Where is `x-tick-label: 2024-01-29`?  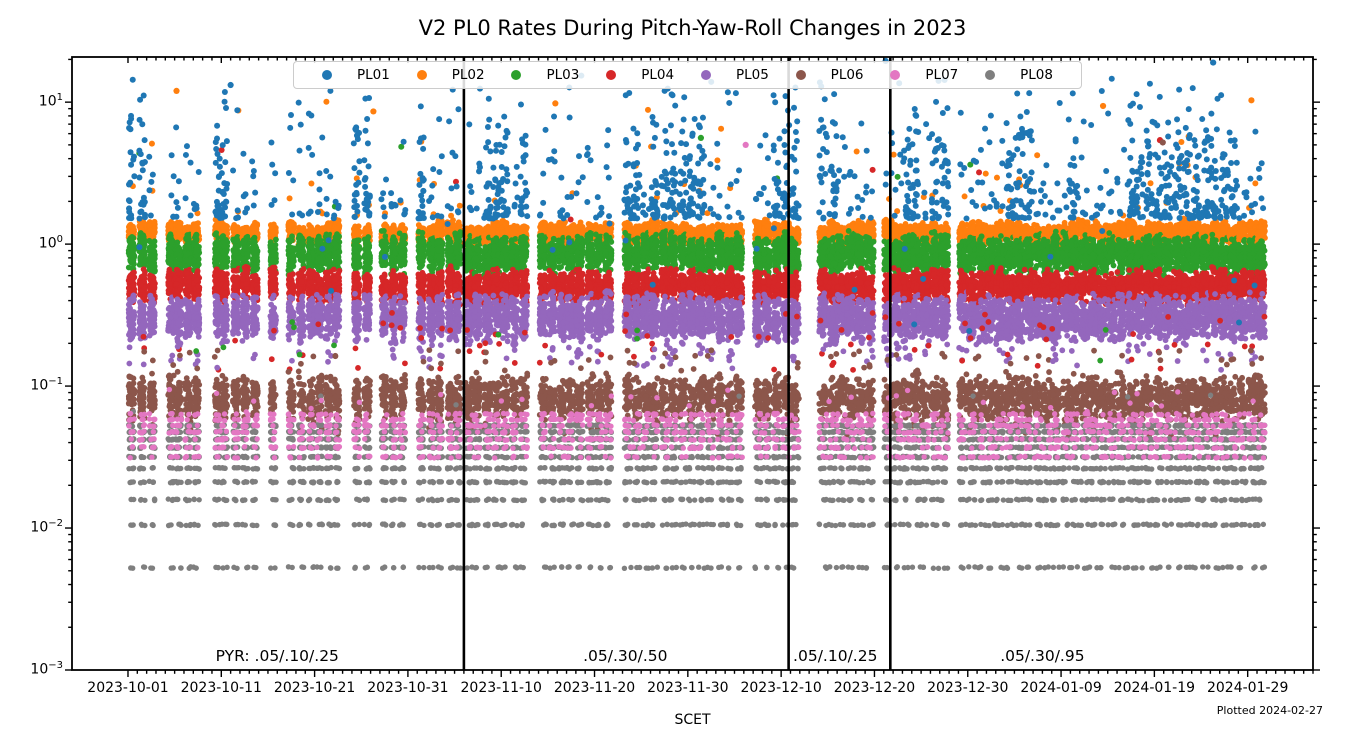 x-tick-label: 2024-01-29 is located at coordinates (1247, 688).